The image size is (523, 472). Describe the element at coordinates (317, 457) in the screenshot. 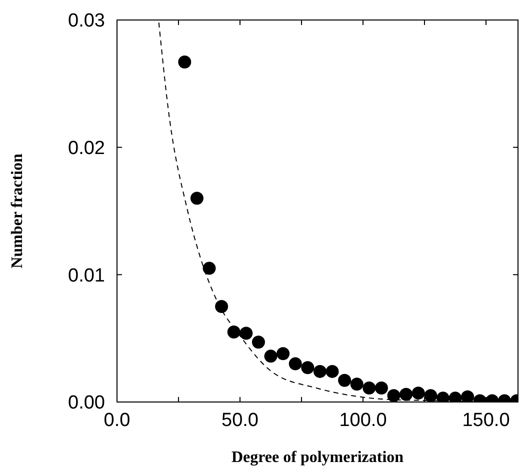

I see `x-axis-title: Degree of polymerization` at that location.